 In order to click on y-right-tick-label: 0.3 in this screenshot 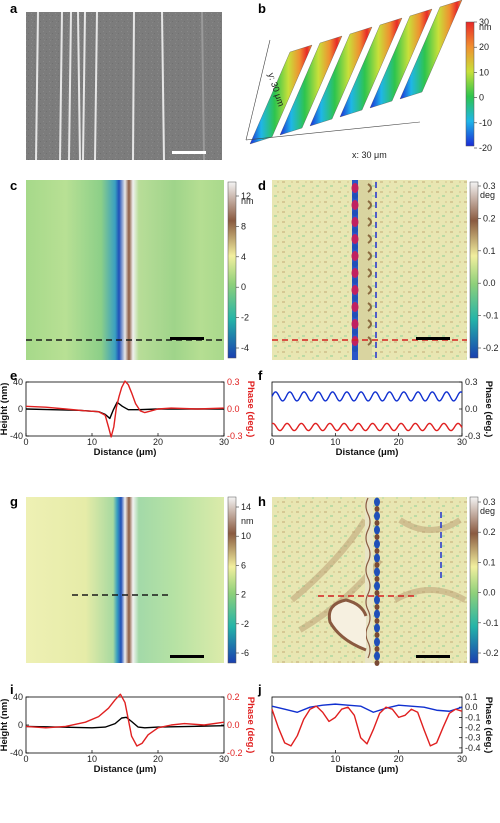, I will do `click(471, 382)`.